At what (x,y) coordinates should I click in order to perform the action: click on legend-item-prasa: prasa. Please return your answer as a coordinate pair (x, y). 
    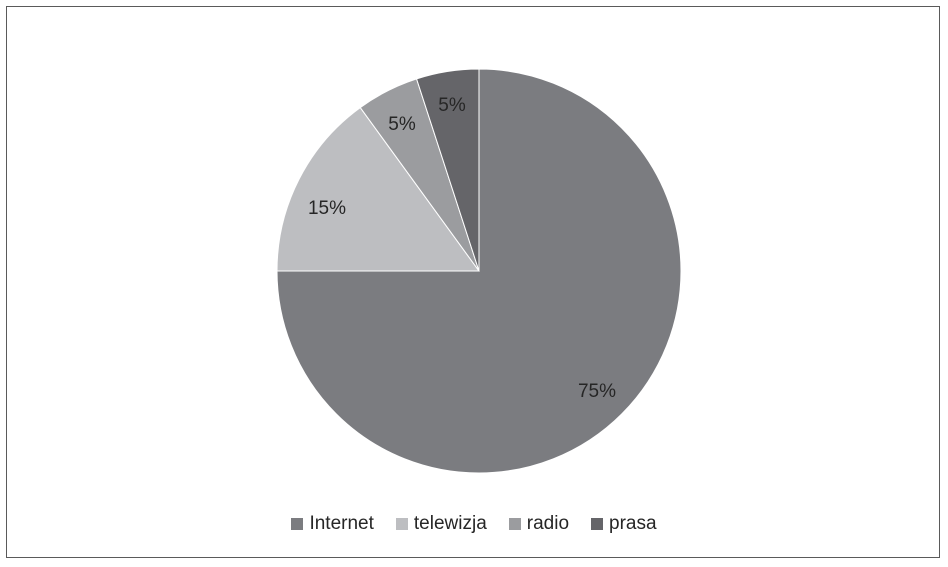
    Looking at the image, I should click on (624, 524).